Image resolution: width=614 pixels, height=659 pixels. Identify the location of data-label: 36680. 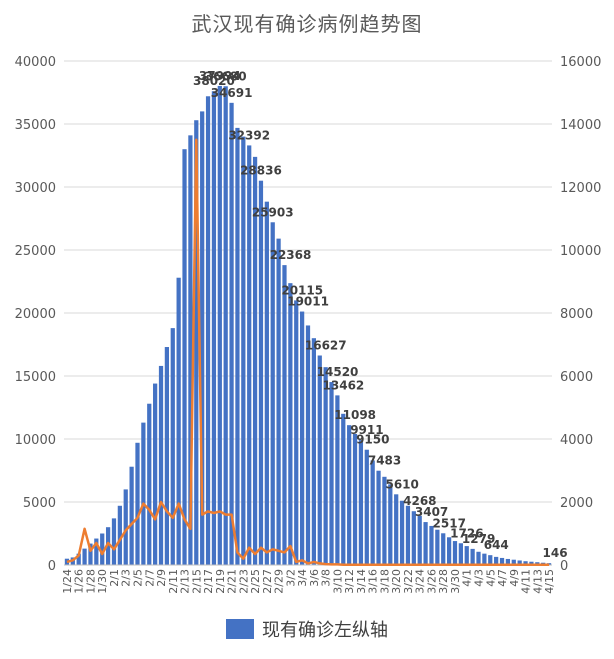
(226, 76).